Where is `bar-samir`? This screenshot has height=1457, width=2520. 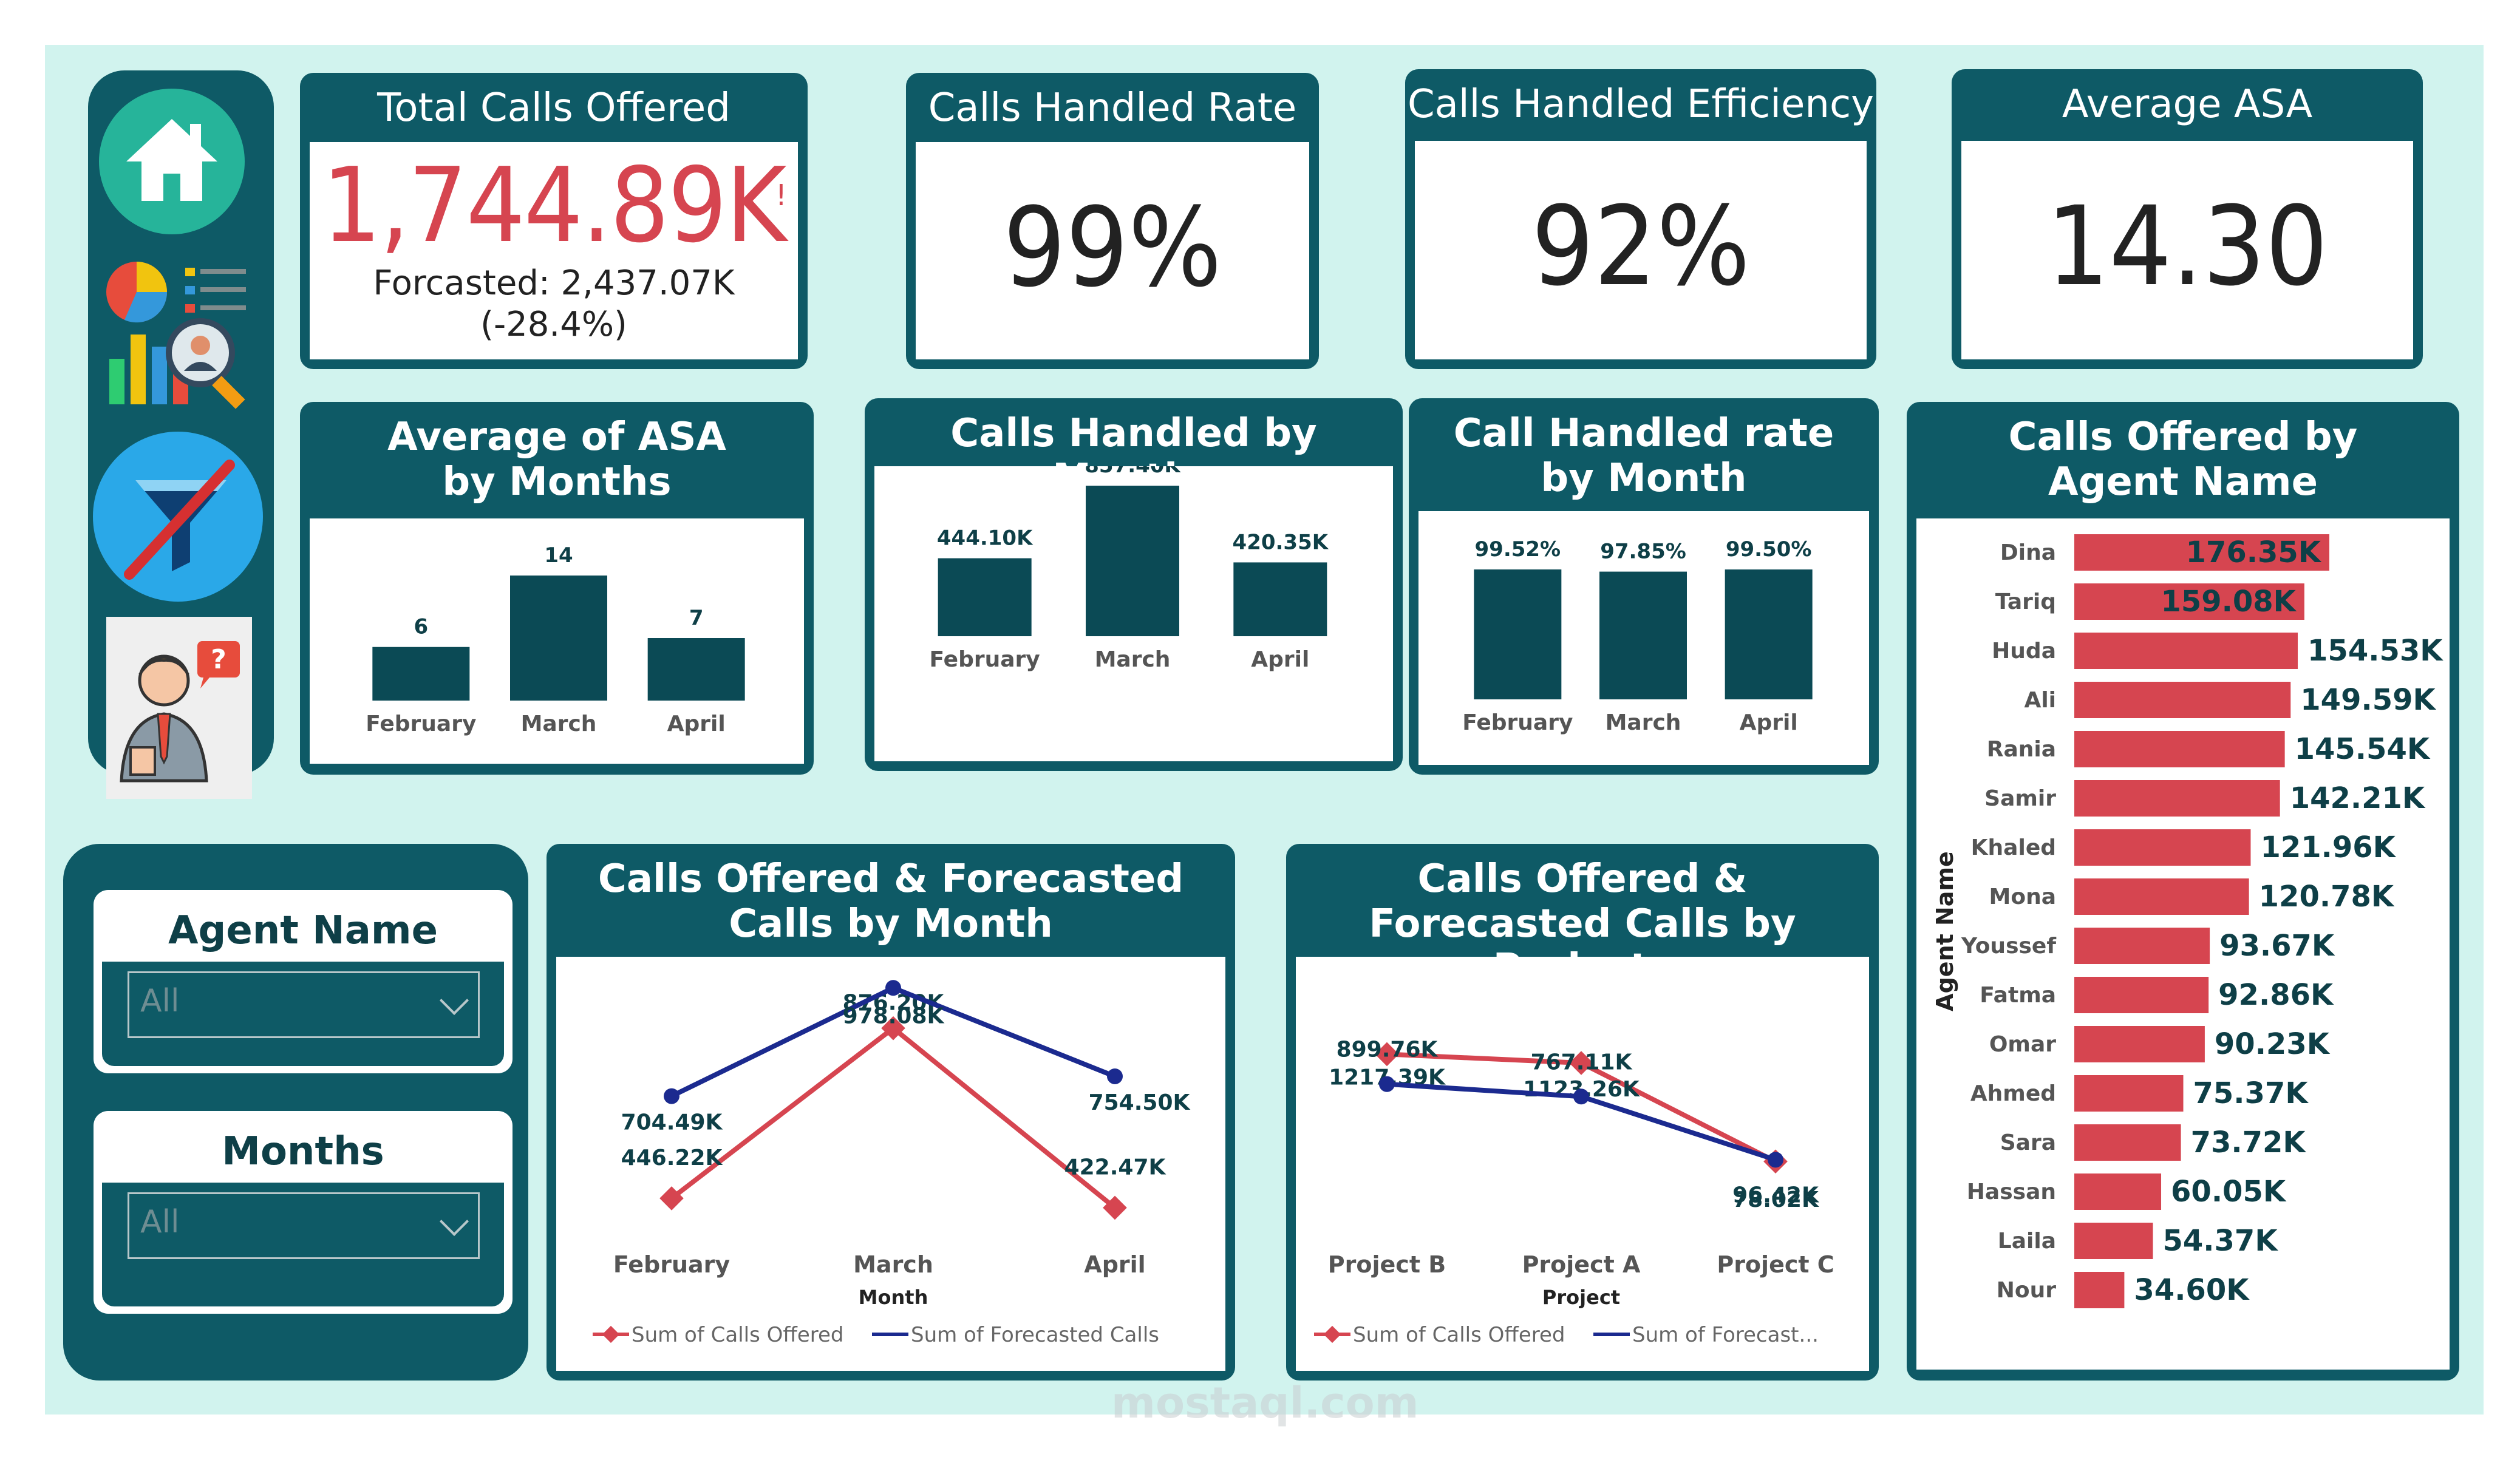 bar-samir is located at coordinates (2177, 798).